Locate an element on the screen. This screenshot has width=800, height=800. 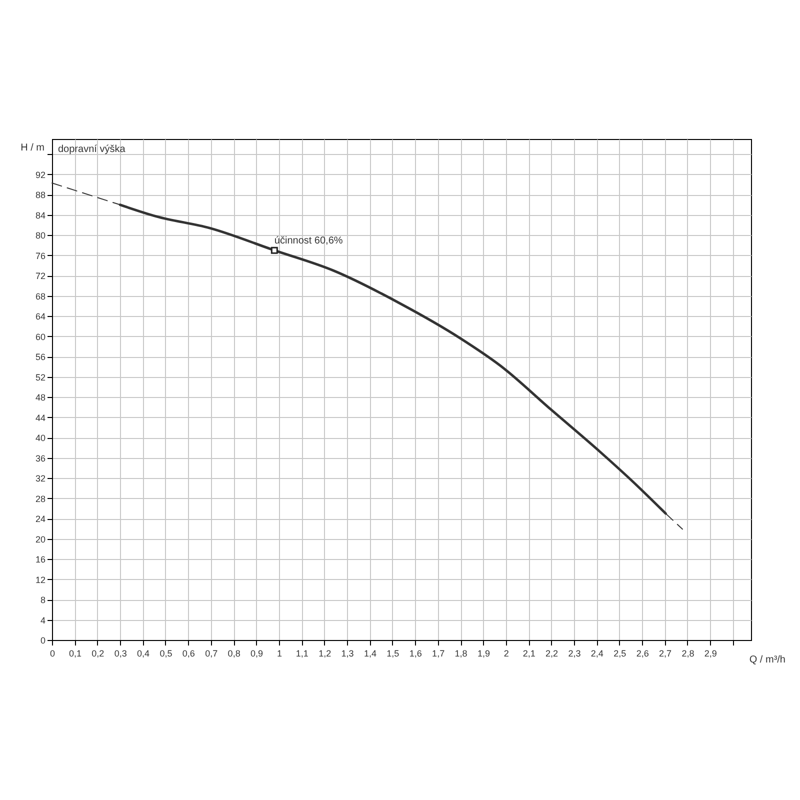
y-tick-label: 48 is located at coordinates (40, 397).